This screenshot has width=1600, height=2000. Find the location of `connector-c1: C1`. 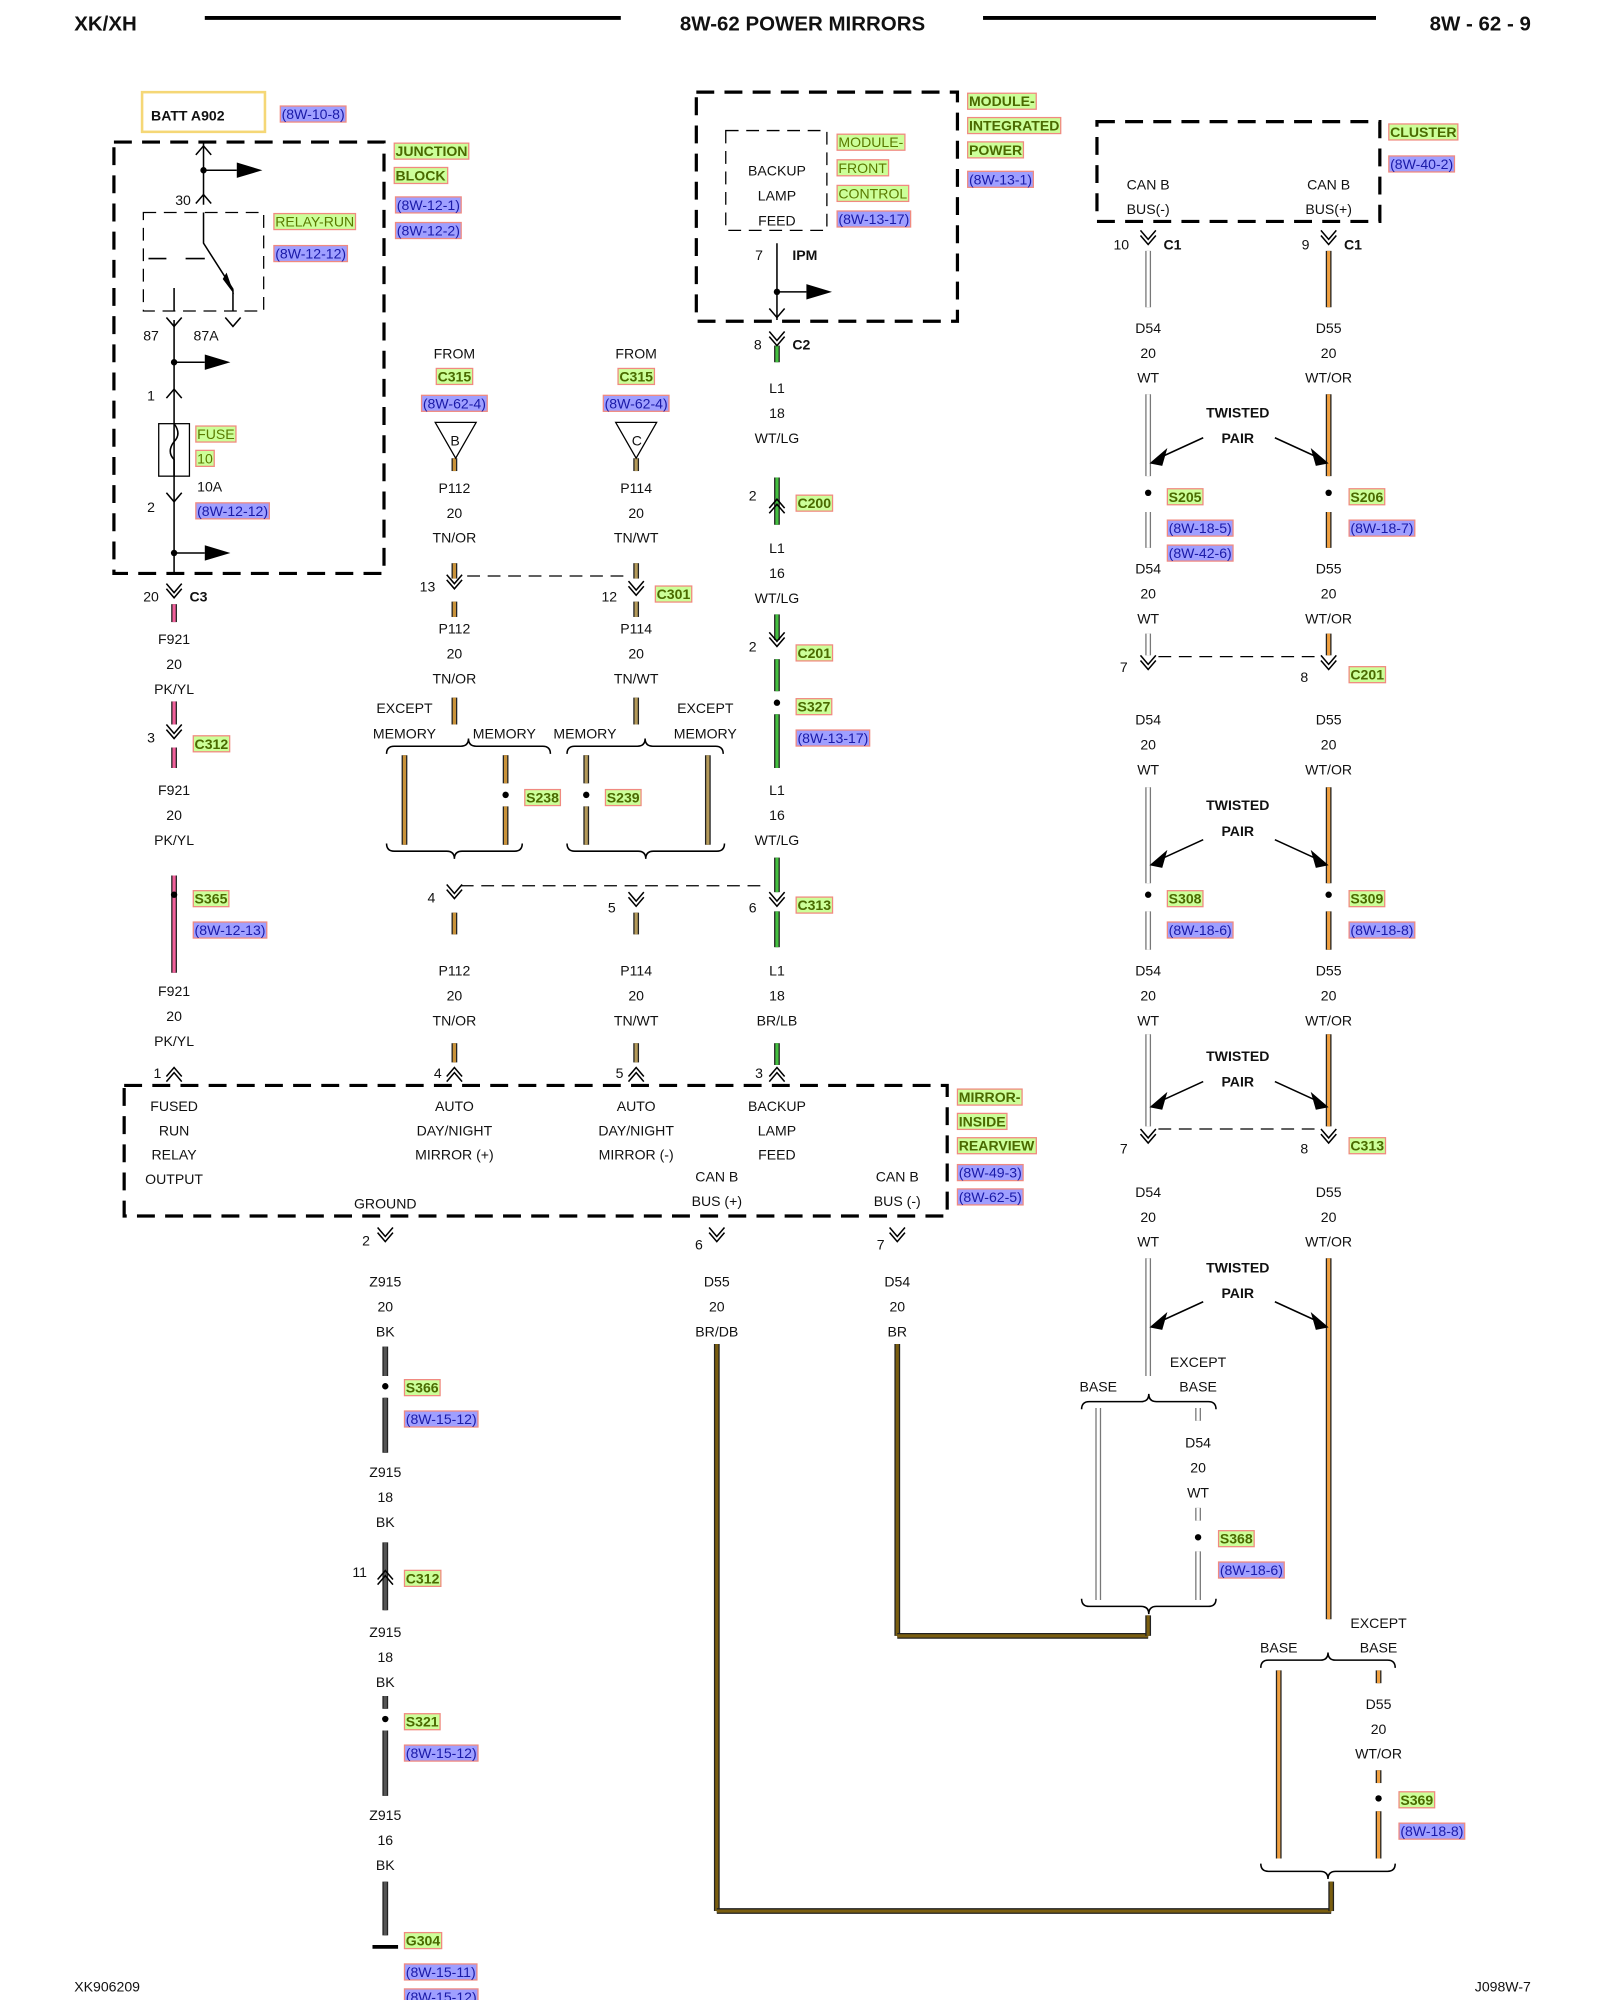

connector-c1: C1 is located at coordinates (1173, 245).